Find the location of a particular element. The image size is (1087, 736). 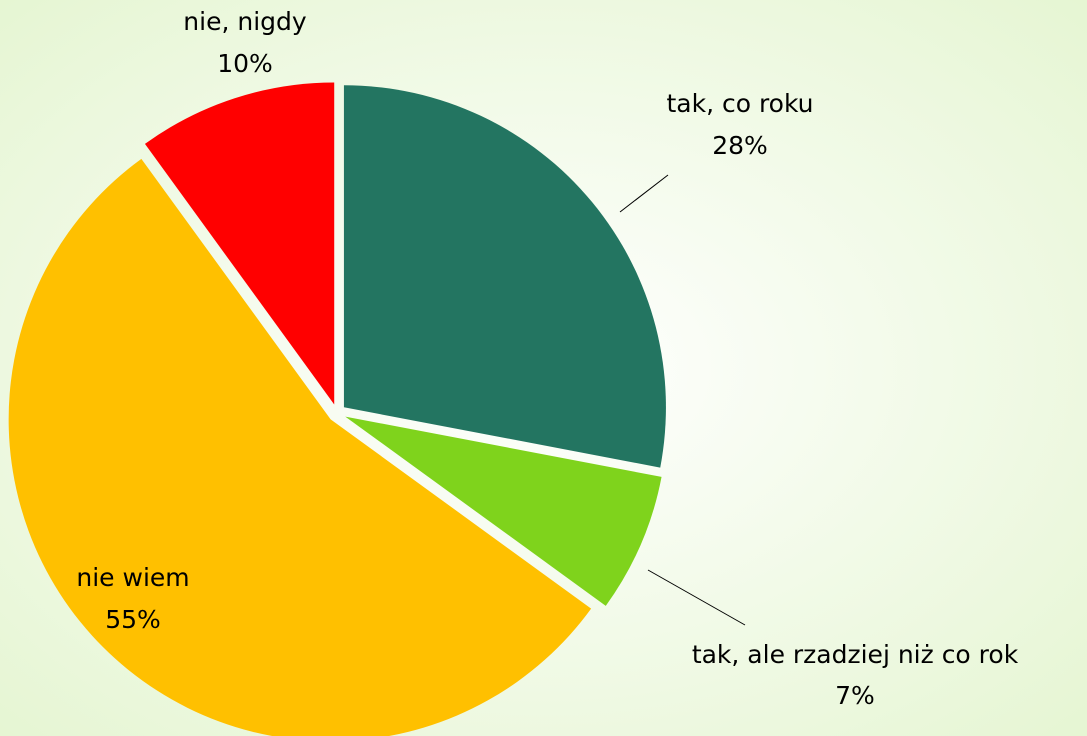

slice-value: 7% is located at coordinates (855, 695).